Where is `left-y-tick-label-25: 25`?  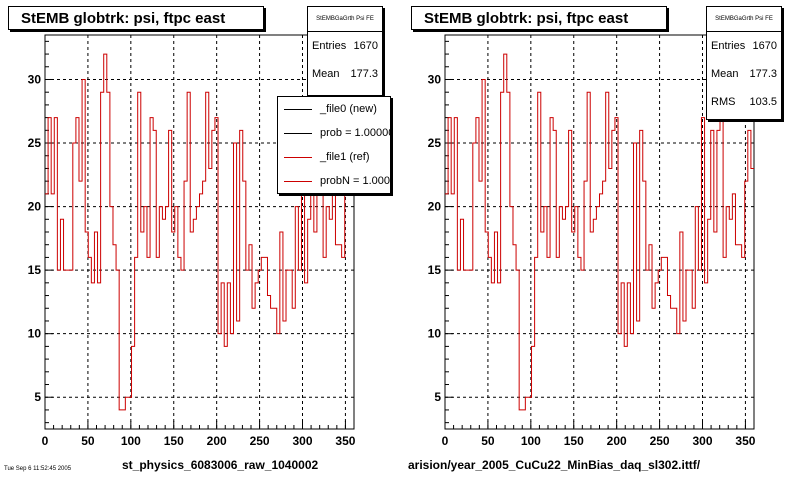
left-y-tick-label-25: 25 is located at coordinates (35, 143).